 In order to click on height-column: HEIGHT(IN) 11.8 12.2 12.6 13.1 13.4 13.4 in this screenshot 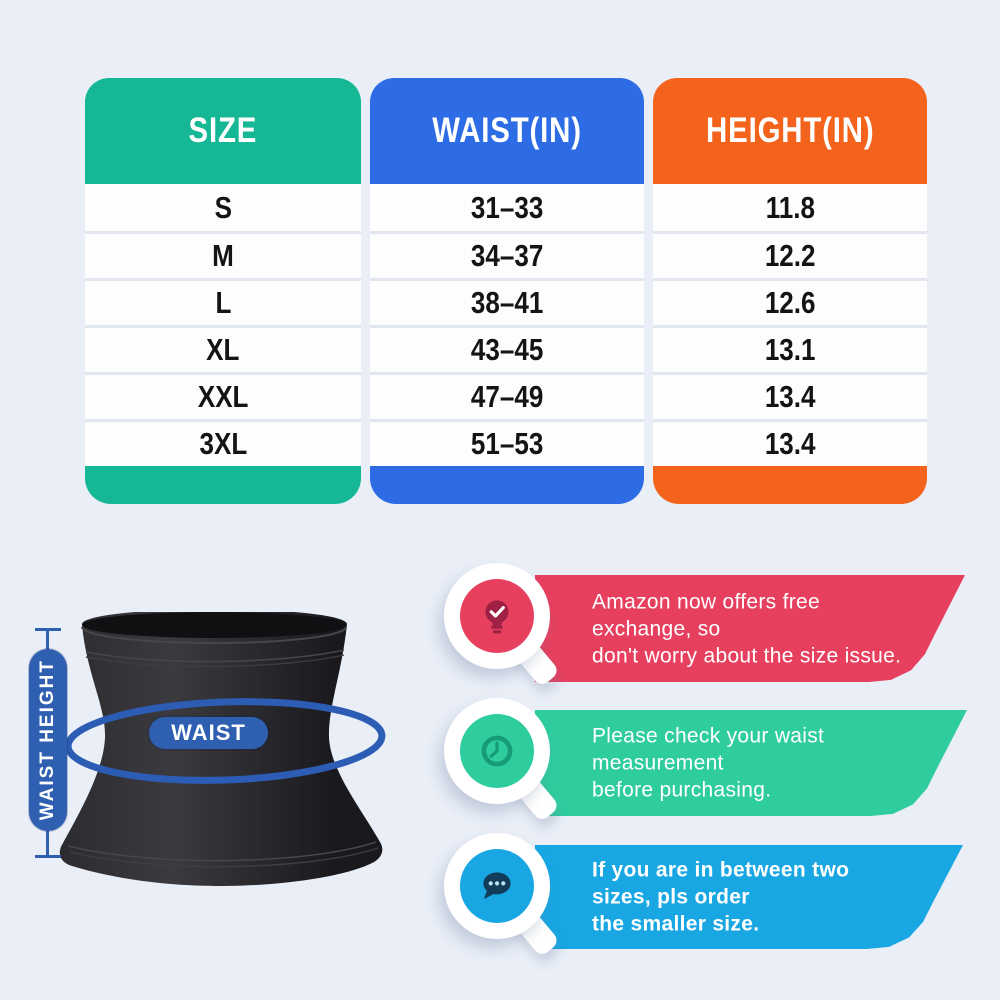, I will do `click(790, 291)`.